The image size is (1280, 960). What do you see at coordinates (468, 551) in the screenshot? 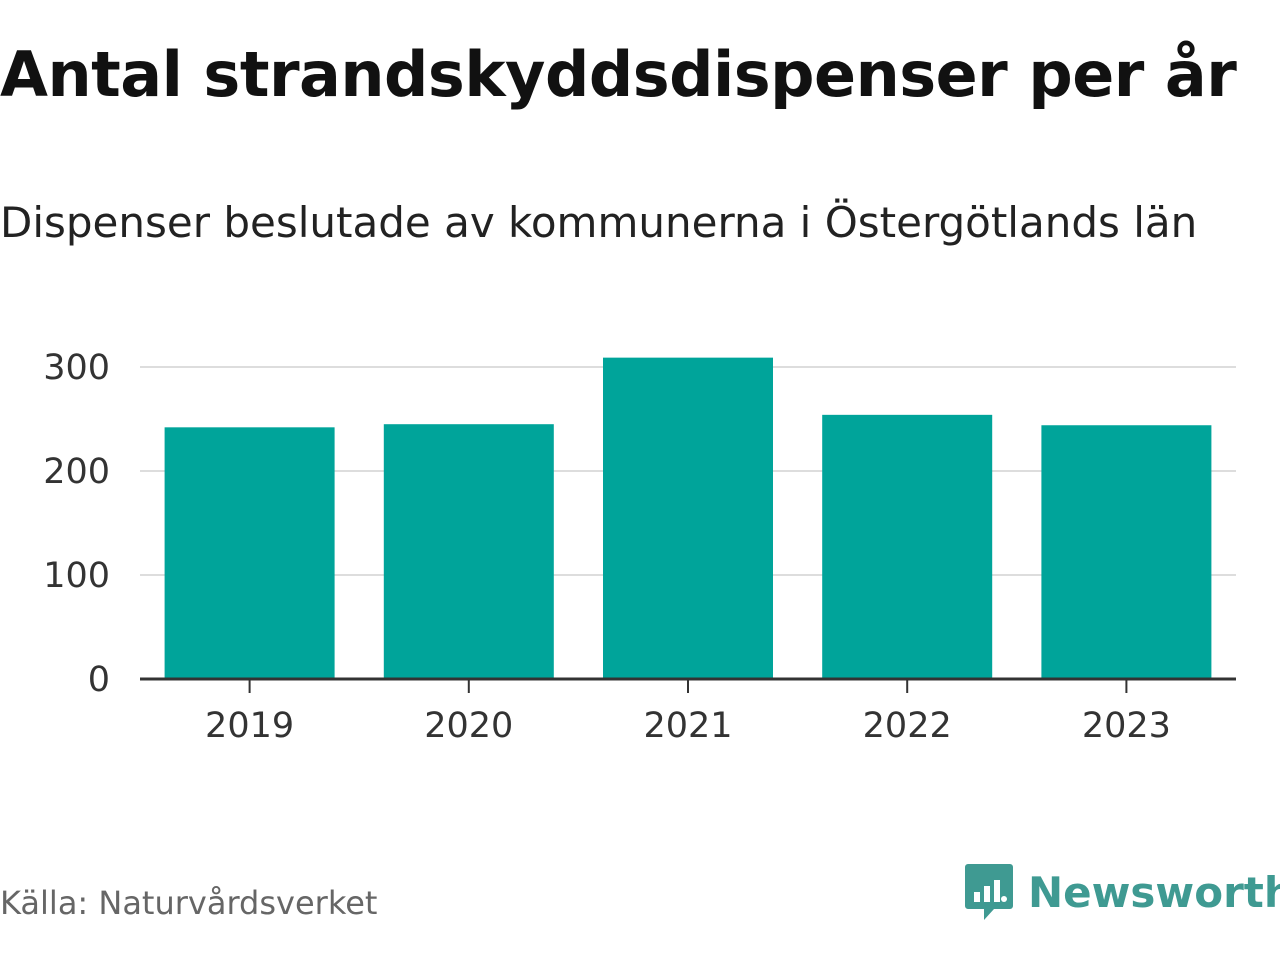
I see `bar-2020` at bounding box center [468, 551].